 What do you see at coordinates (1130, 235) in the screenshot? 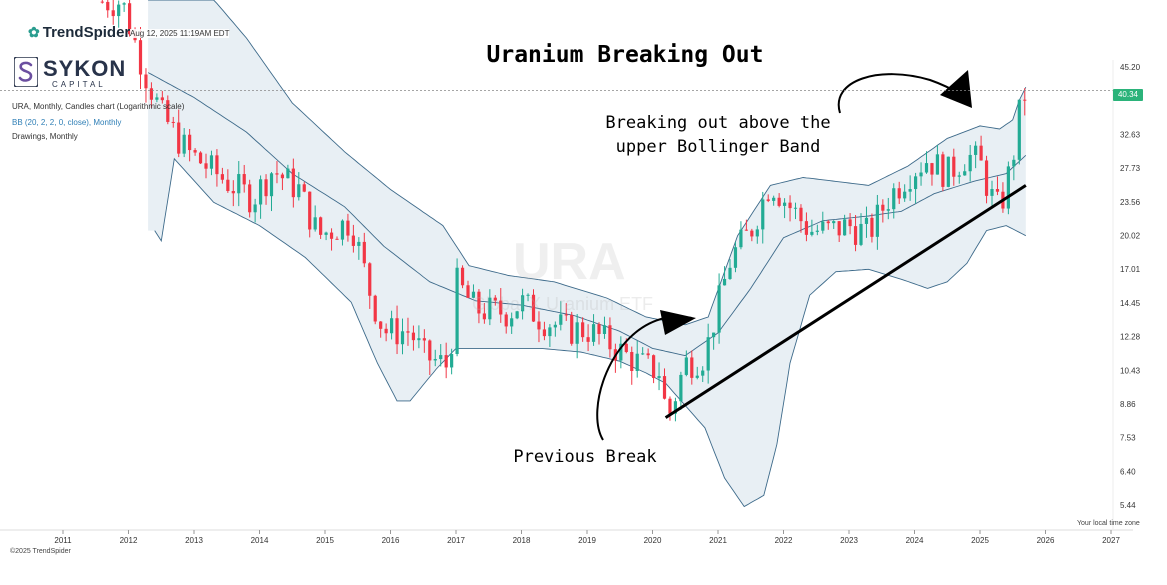
I see `y-tick-label: 20.02` at bounding box center [1130, 235].